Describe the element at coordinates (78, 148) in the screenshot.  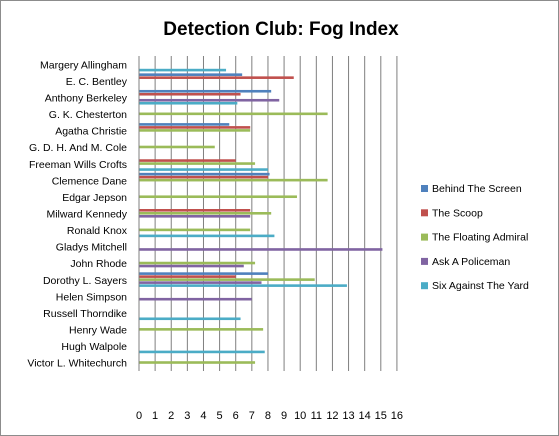
I see `category-label: G. D. H. And M. Cole` at that location.